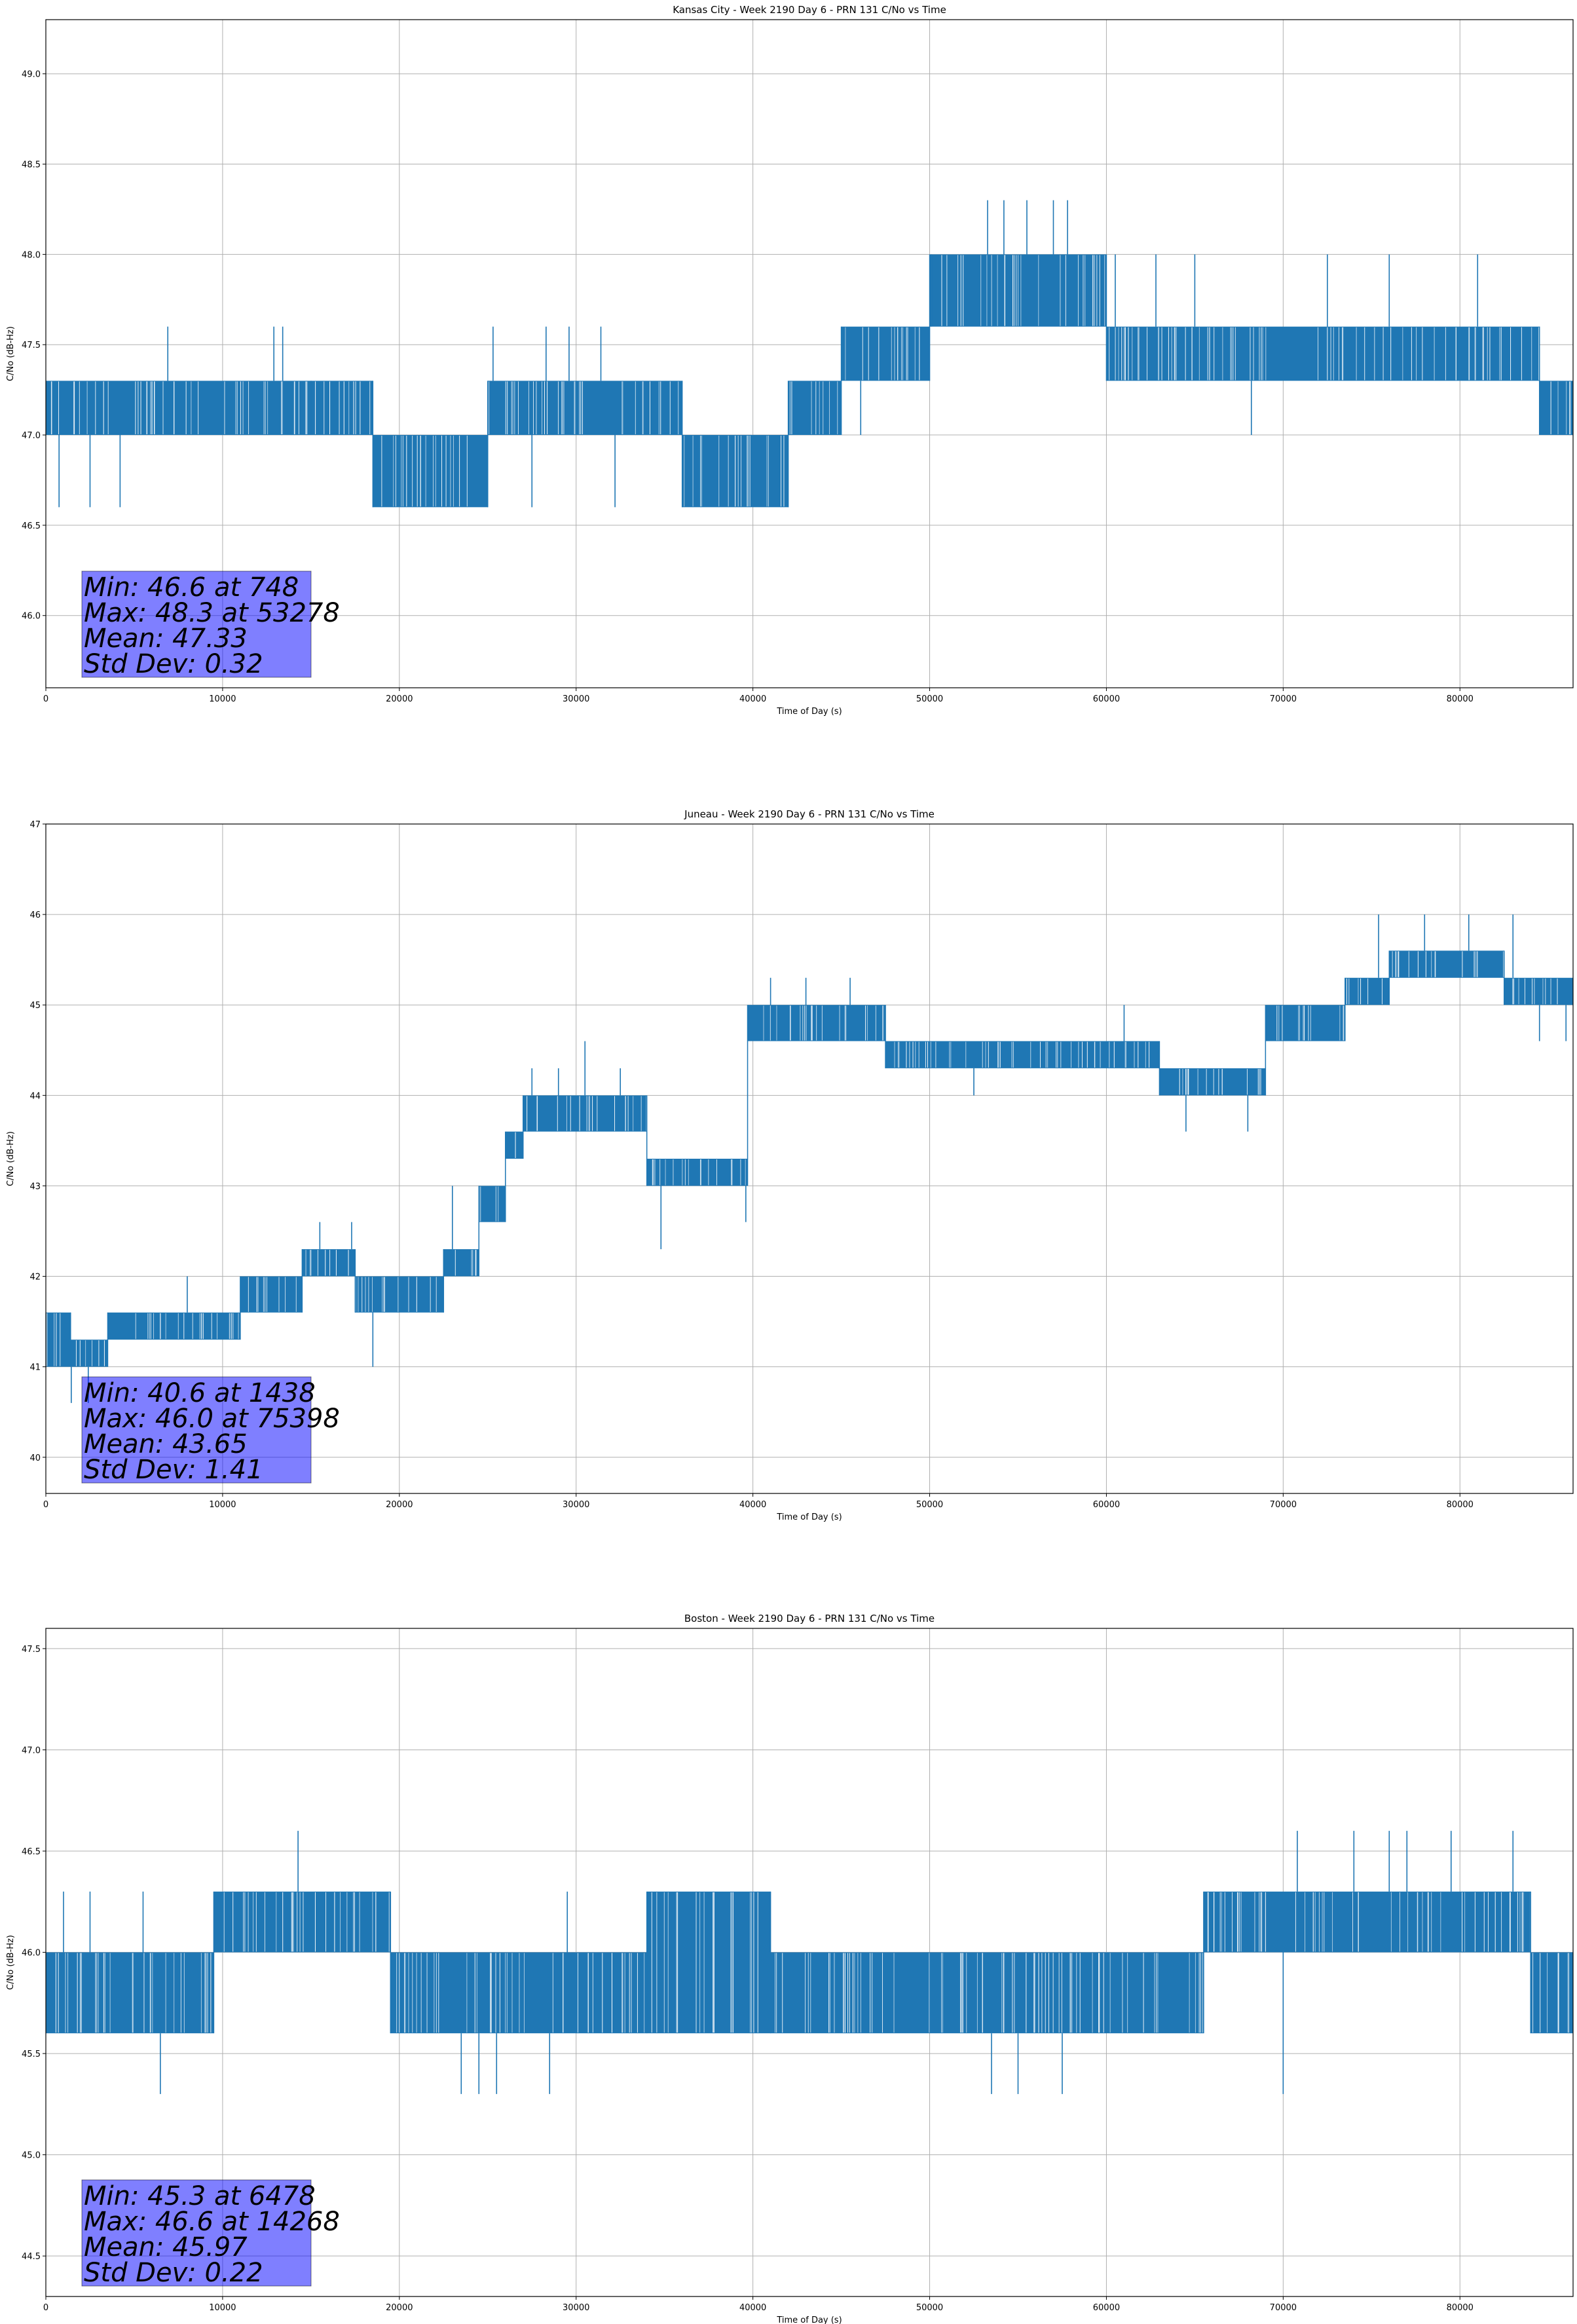 This screenshot has height=2324, width=1577. What do you see at coordinates (166, 639) in the screenshot?
I see `stats-line: Mean: 47.33` at bounding box center [166, 639].